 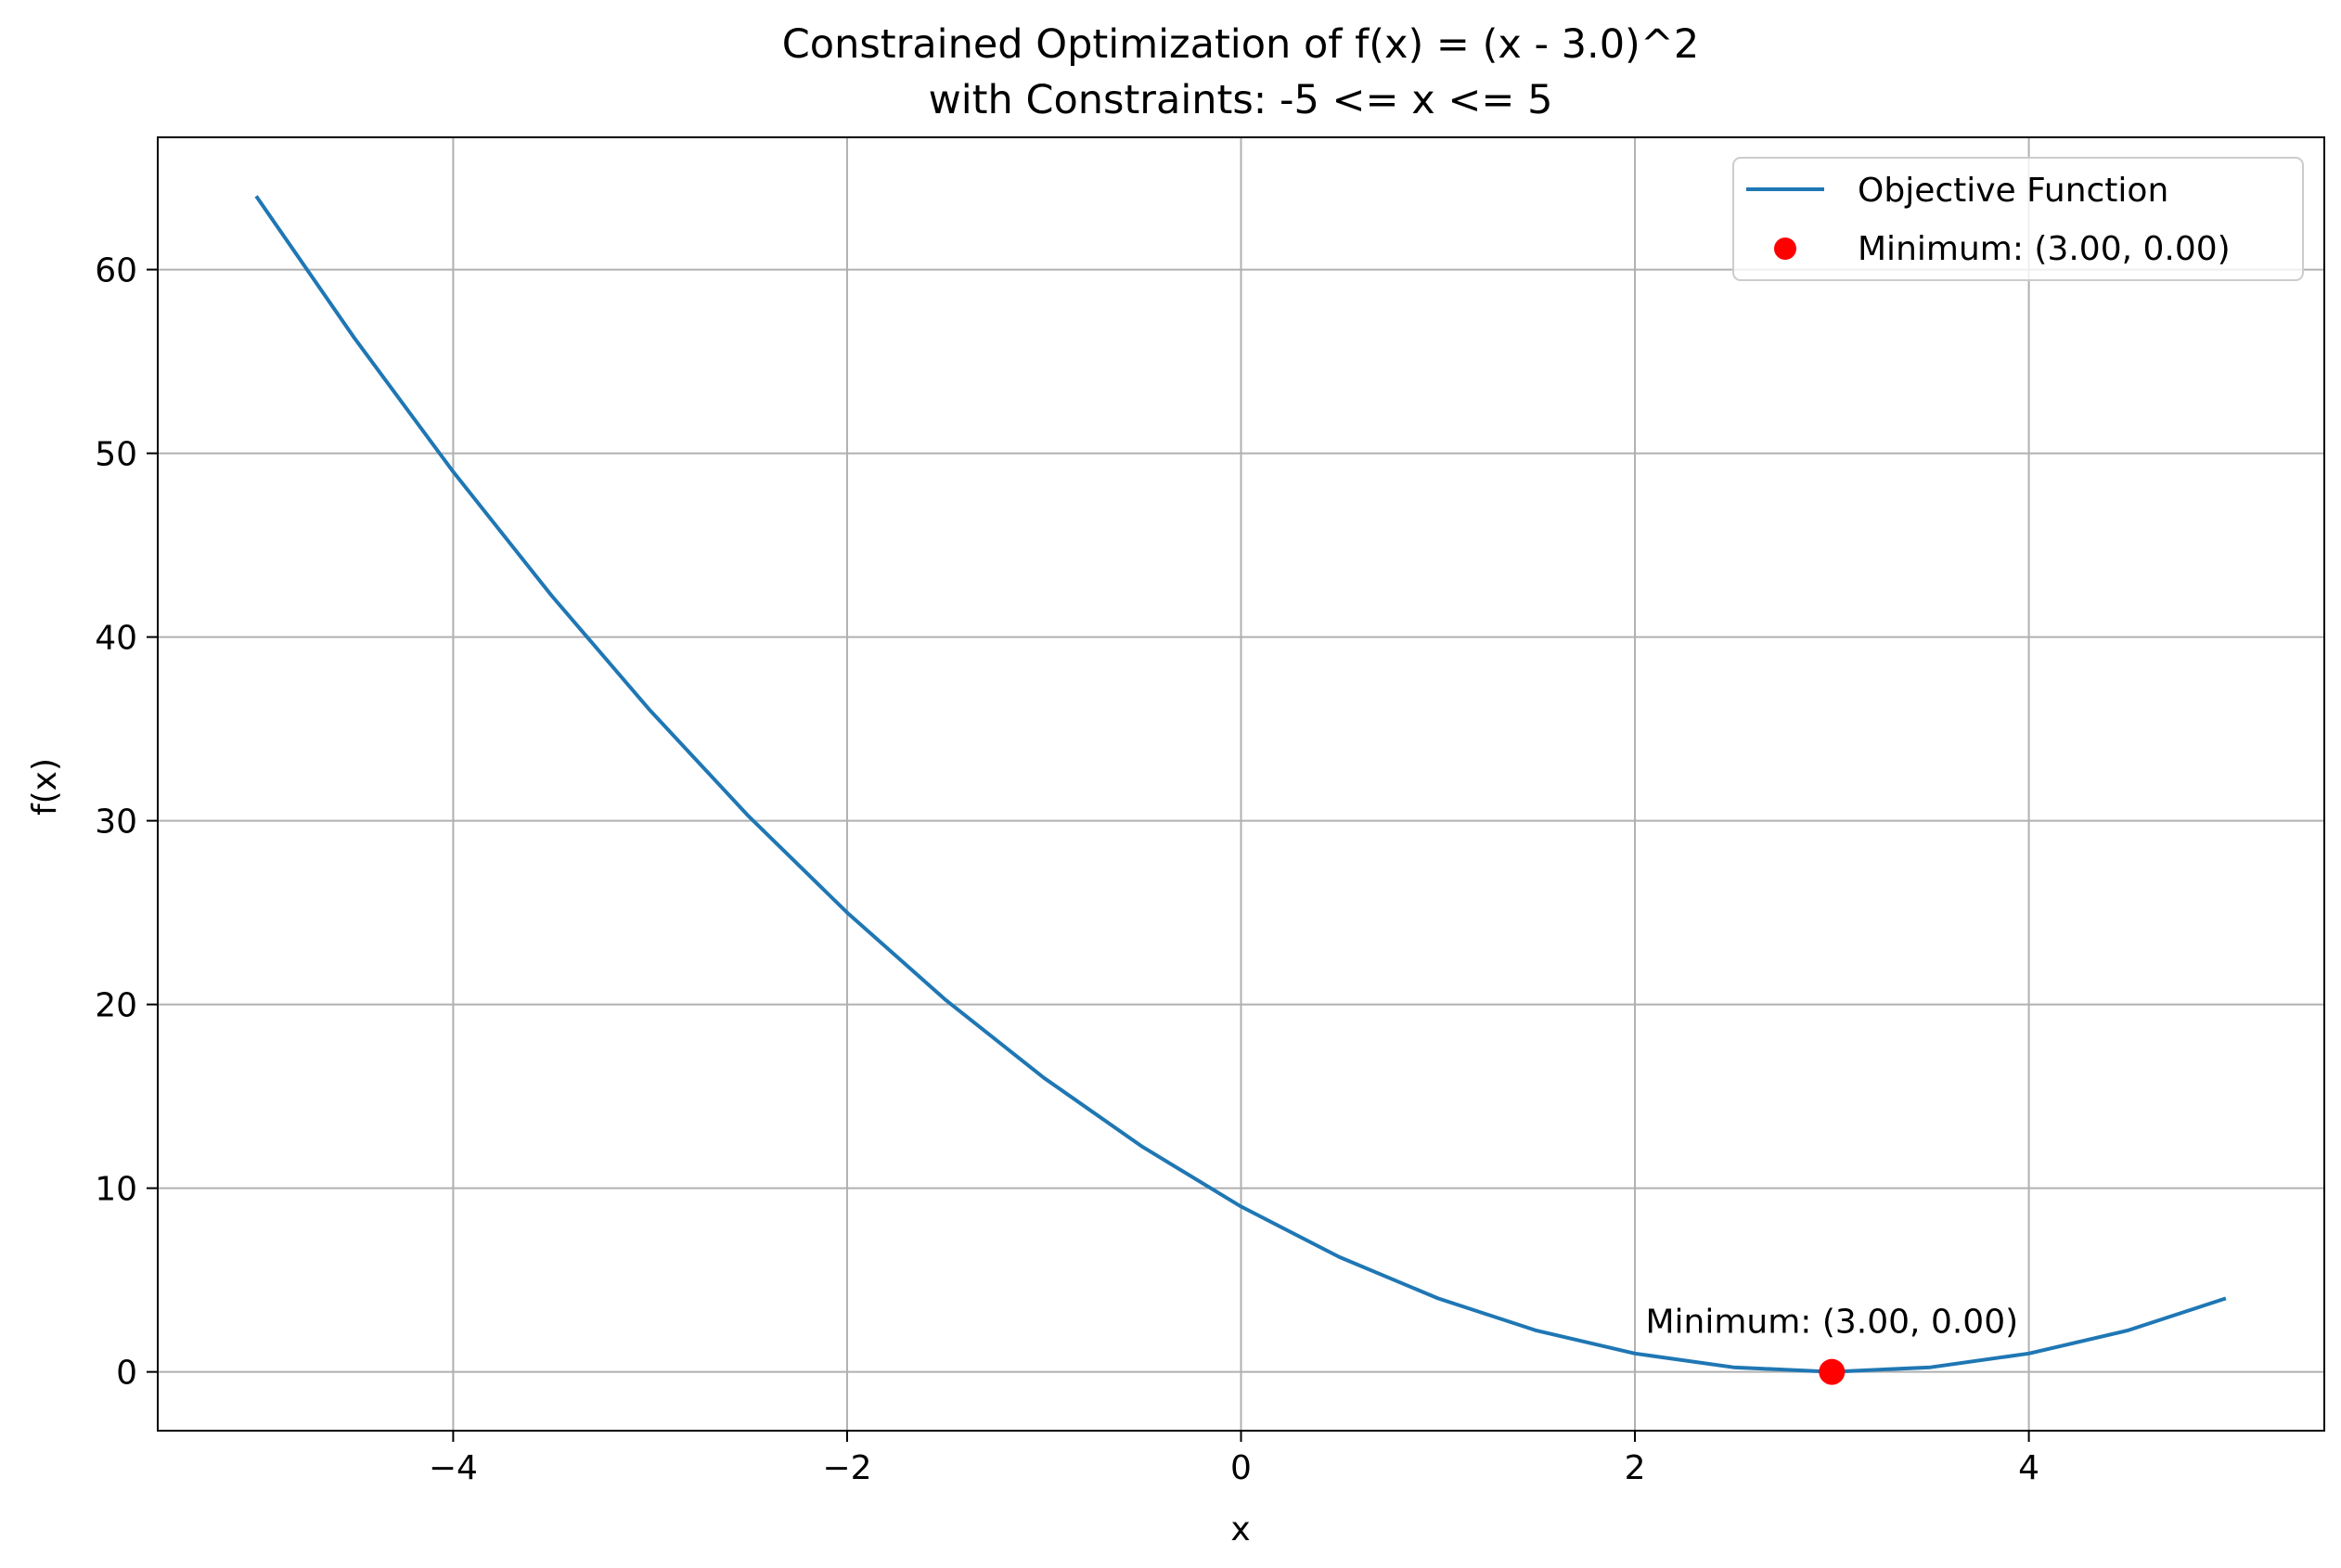 I want to click on y-tick-label: 0, so click(x=127, y=1374).